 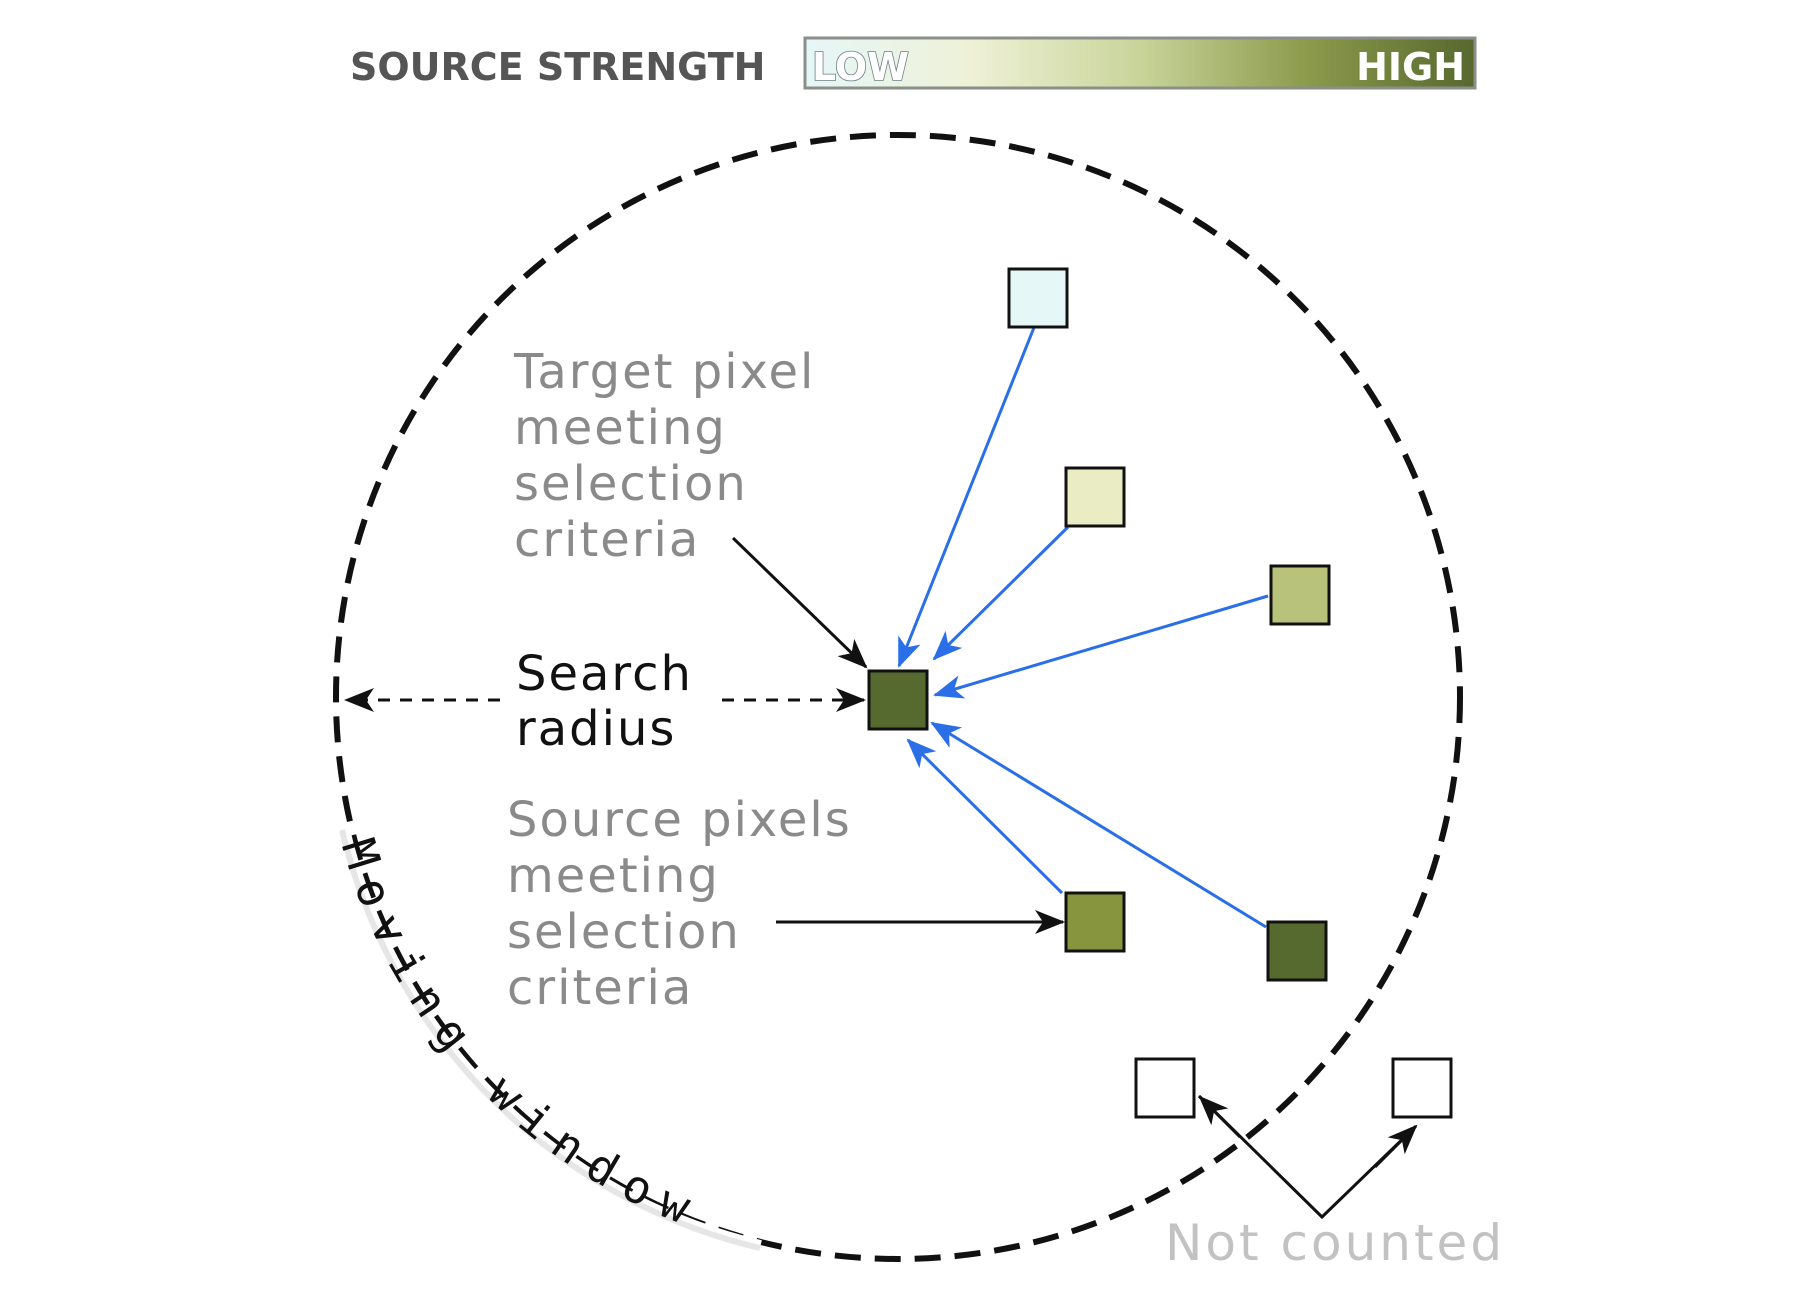 What do you see at coordinates (664, 372) in the screenshot?
I see `target-pixel-label-line-1: Target pixel` at bounding box center [664, 372].